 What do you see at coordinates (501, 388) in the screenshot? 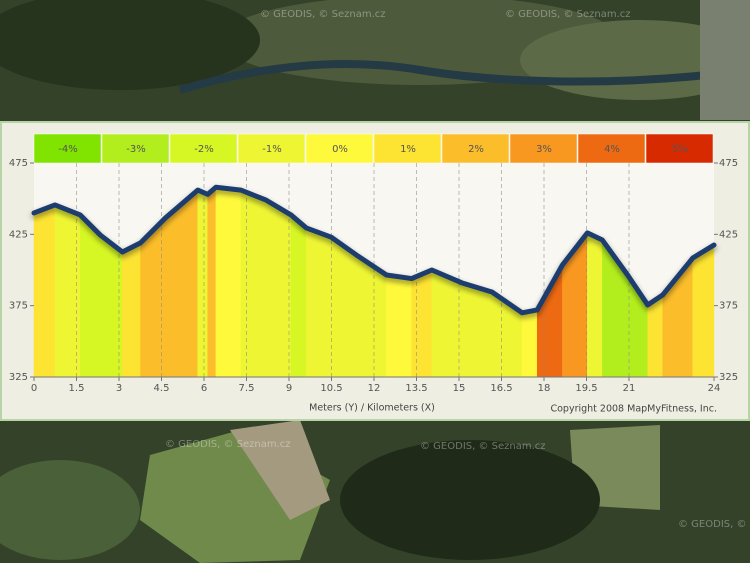
I see `x-tick-label: 16.5` at bounding box center [501, 388].